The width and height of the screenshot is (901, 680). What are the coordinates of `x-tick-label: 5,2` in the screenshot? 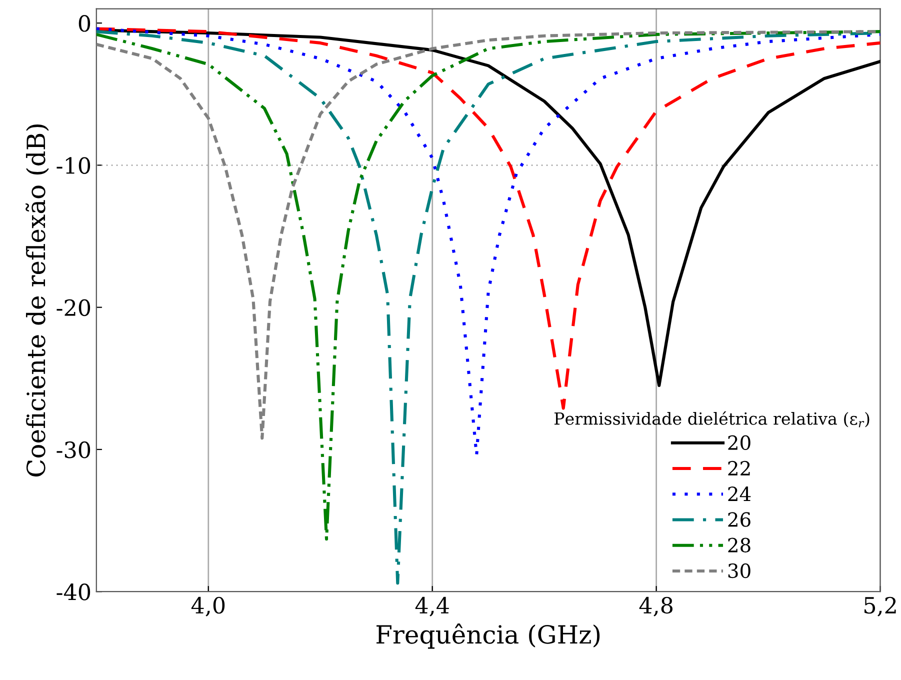 It's located at (880, 606).